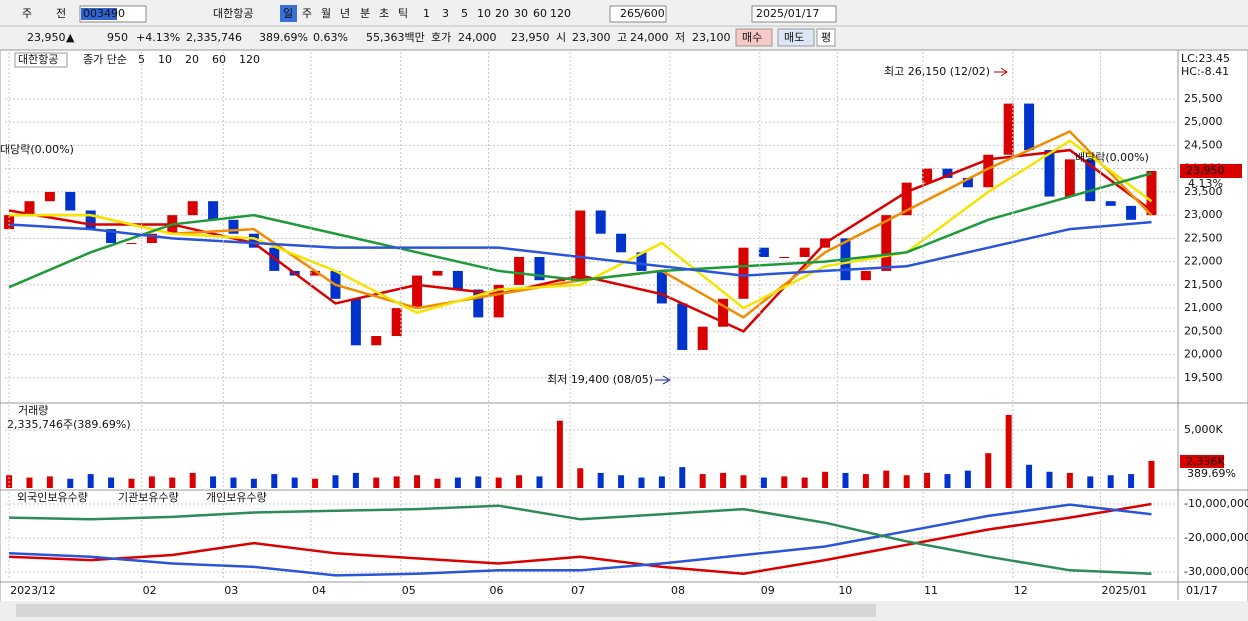  Describe the element at coordinates (1205, 461) in the screenshot. I see `volume-label: 2,336K` at that location.